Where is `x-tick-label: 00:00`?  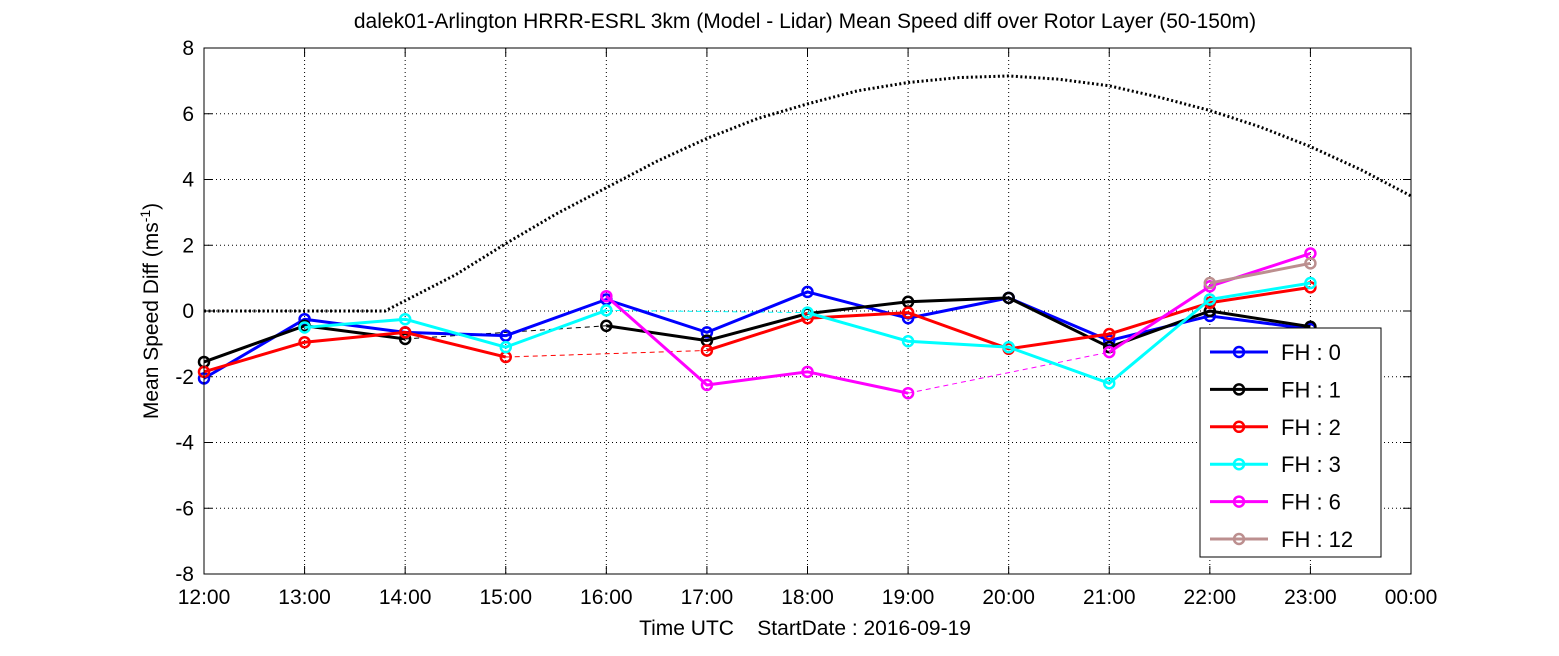 x-tick-label: 00:00 is located at coordinates (1411, 597).